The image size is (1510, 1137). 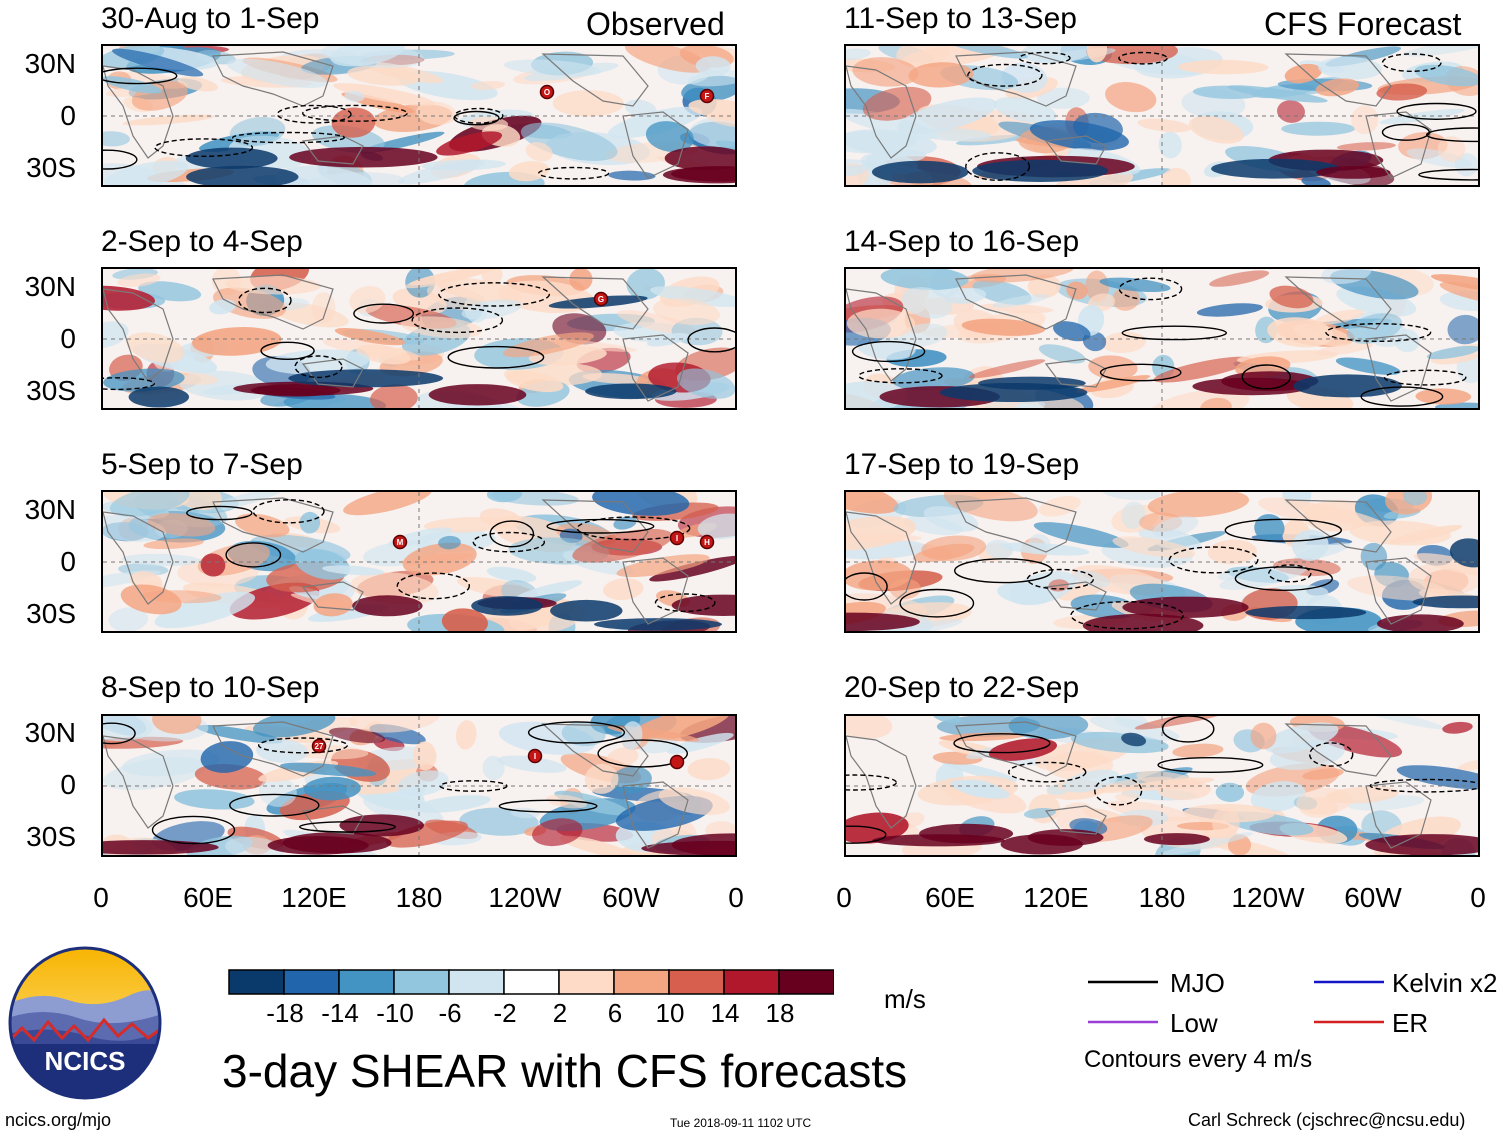 What do you see at coordinates (560, 1013) in the screenshot?
I see `colorbar-label: 2` at bounding box center [560, 1013].